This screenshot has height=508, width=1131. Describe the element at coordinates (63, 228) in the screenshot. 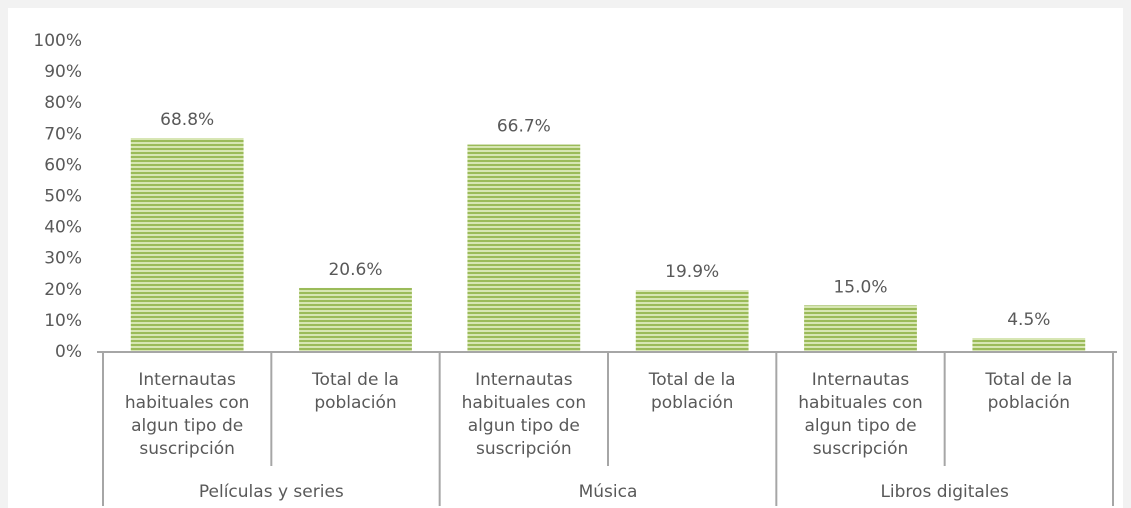

I see `y-tick-label: 40%` at that location.